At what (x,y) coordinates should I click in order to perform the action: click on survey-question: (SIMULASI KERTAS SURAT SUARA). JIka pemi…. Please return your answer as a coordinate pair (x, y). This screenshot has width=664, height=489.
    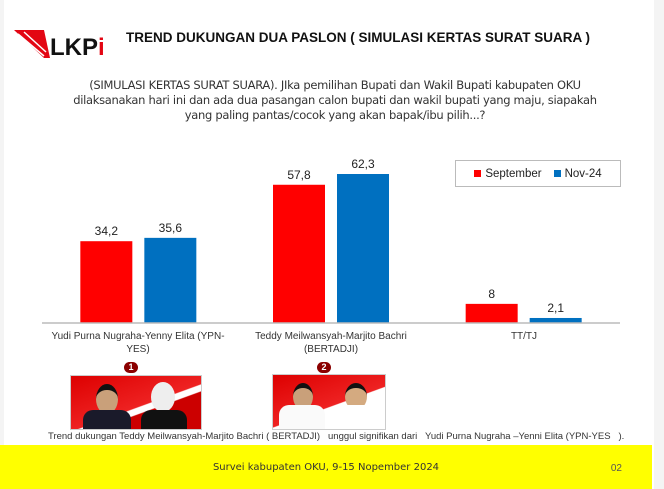
    Looking at the image, I should click on (335, 100).